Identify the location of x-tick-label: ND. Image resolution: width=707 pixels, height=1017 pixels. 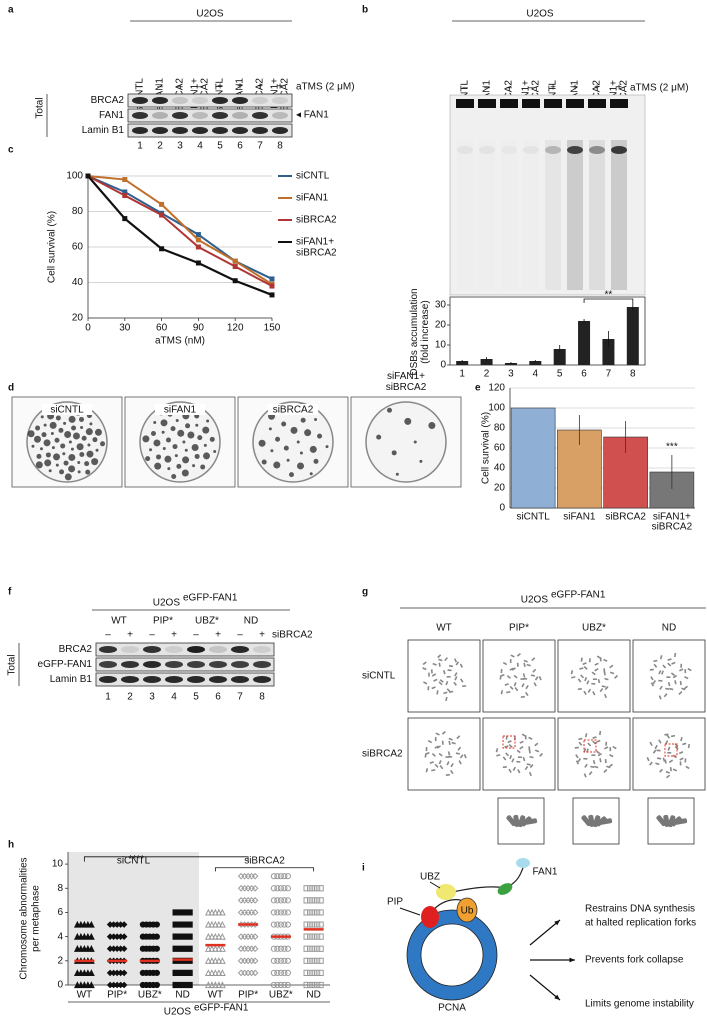
(182, 995).